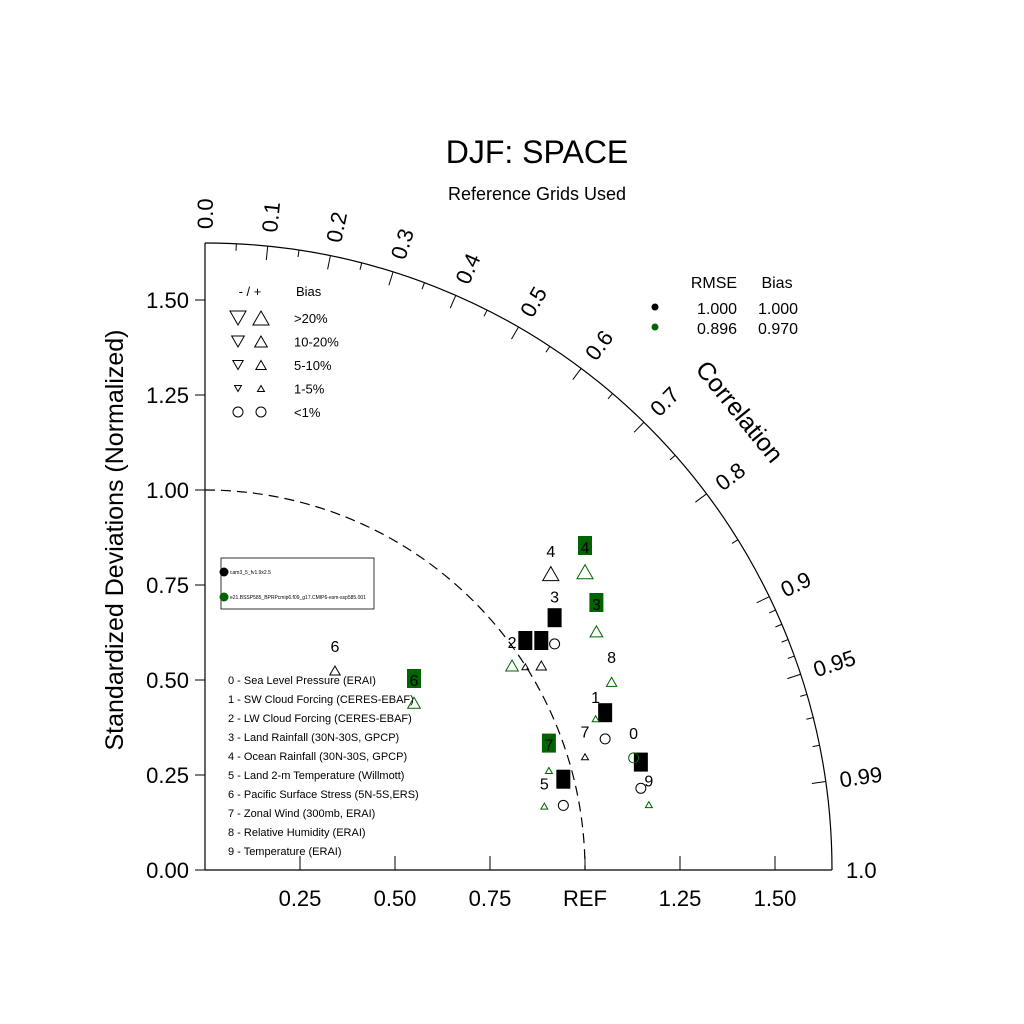  Describe the element at coordinates (563, 782) in the screenshot. I see `data-point-label: 5` at that location.